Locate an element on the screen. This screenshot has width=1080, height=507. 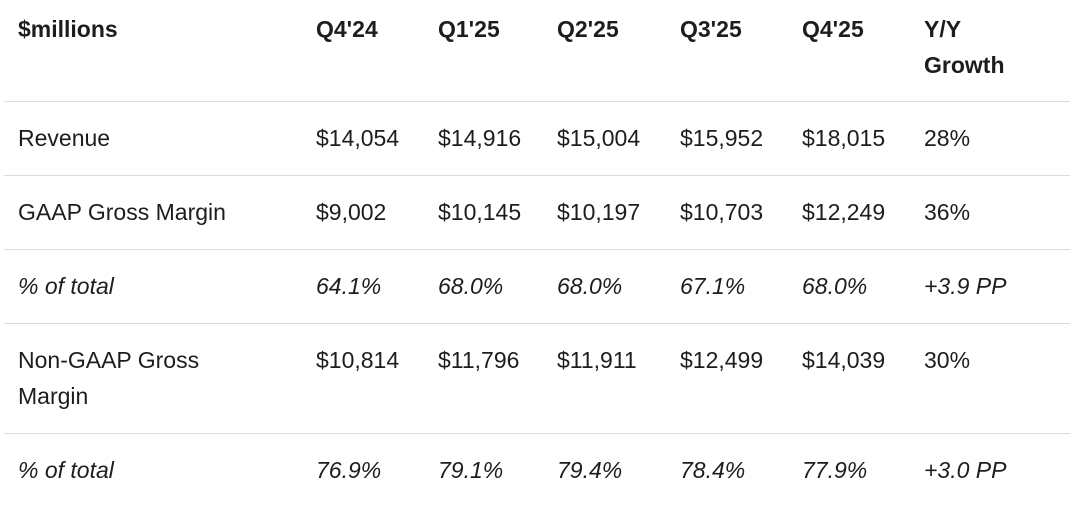
data-cell: 28% is located at coordinates (997, 139).